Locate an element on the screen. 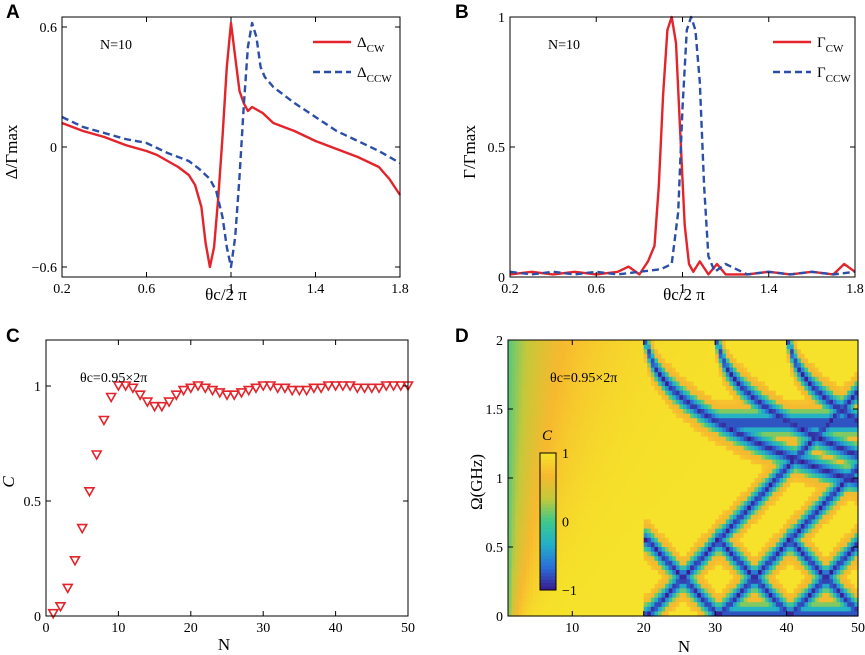 This screenshot has height=655, width=865. panel-b-ylabel: Γ/Γmax is located at coordinates (469, 152).